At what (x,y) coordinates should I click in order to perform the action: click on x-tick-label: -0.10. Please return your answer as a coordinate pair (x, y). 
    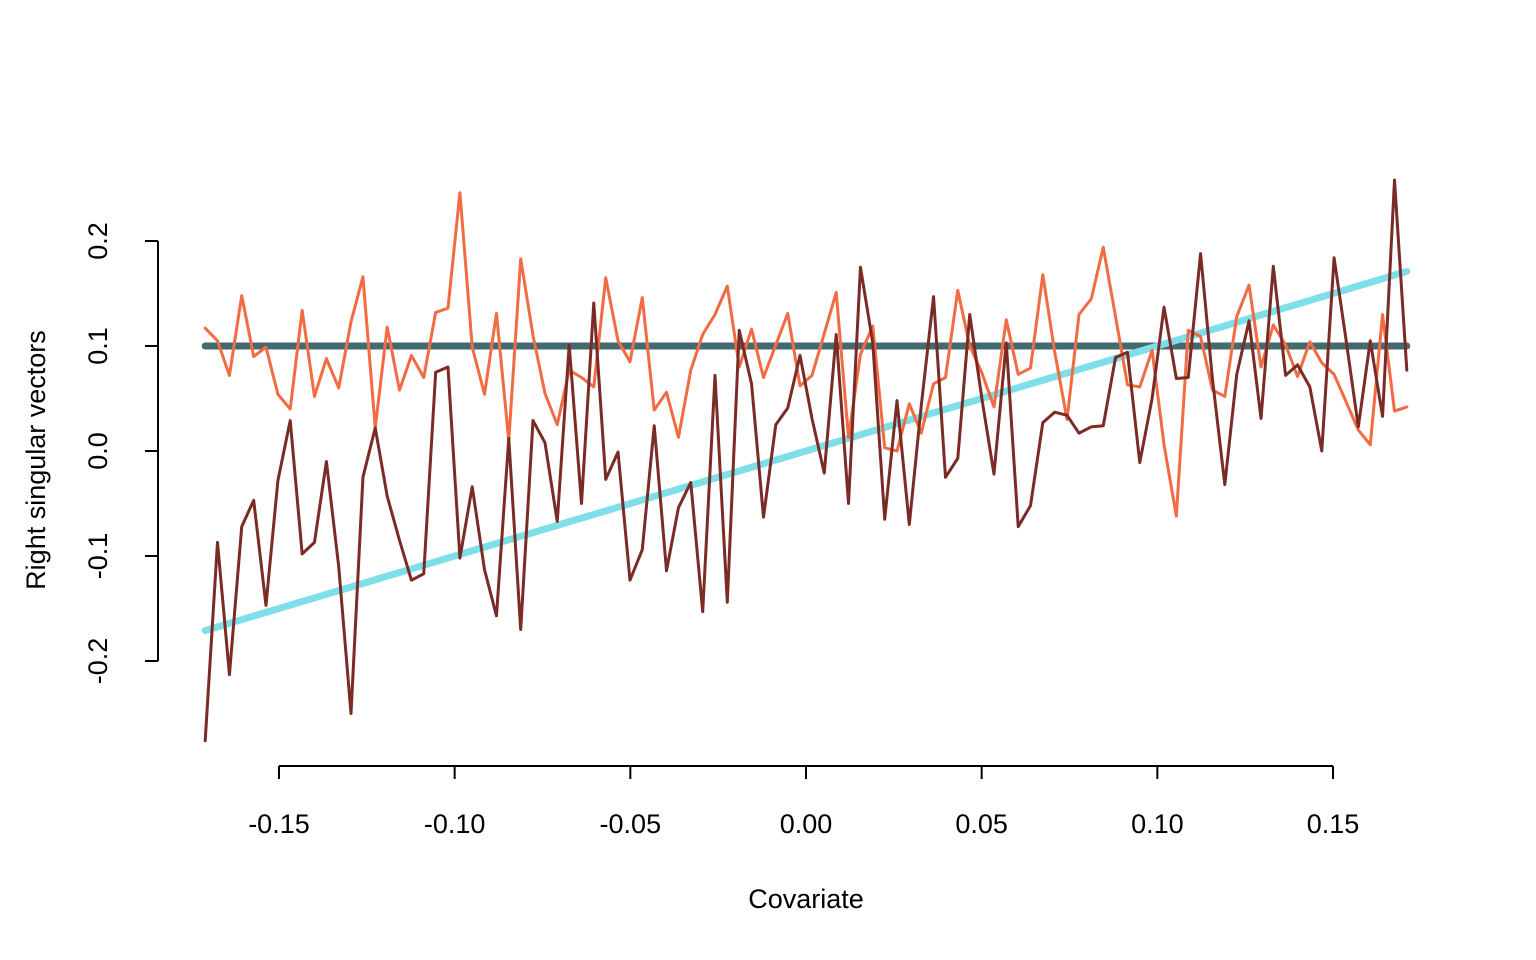
    Looking at the image, I should click on (455, 824).